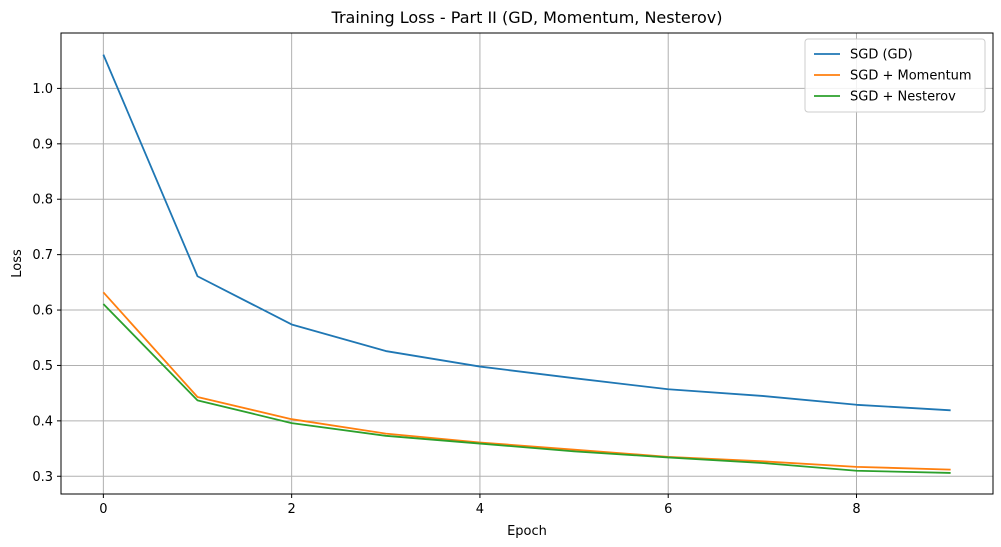 The width and height of the screenshot is (1001, 547). What do you see at coordinates (42, 89) in the screenshot?
I see `y-tick-label: 1.0` at bounding box center [42, 89].